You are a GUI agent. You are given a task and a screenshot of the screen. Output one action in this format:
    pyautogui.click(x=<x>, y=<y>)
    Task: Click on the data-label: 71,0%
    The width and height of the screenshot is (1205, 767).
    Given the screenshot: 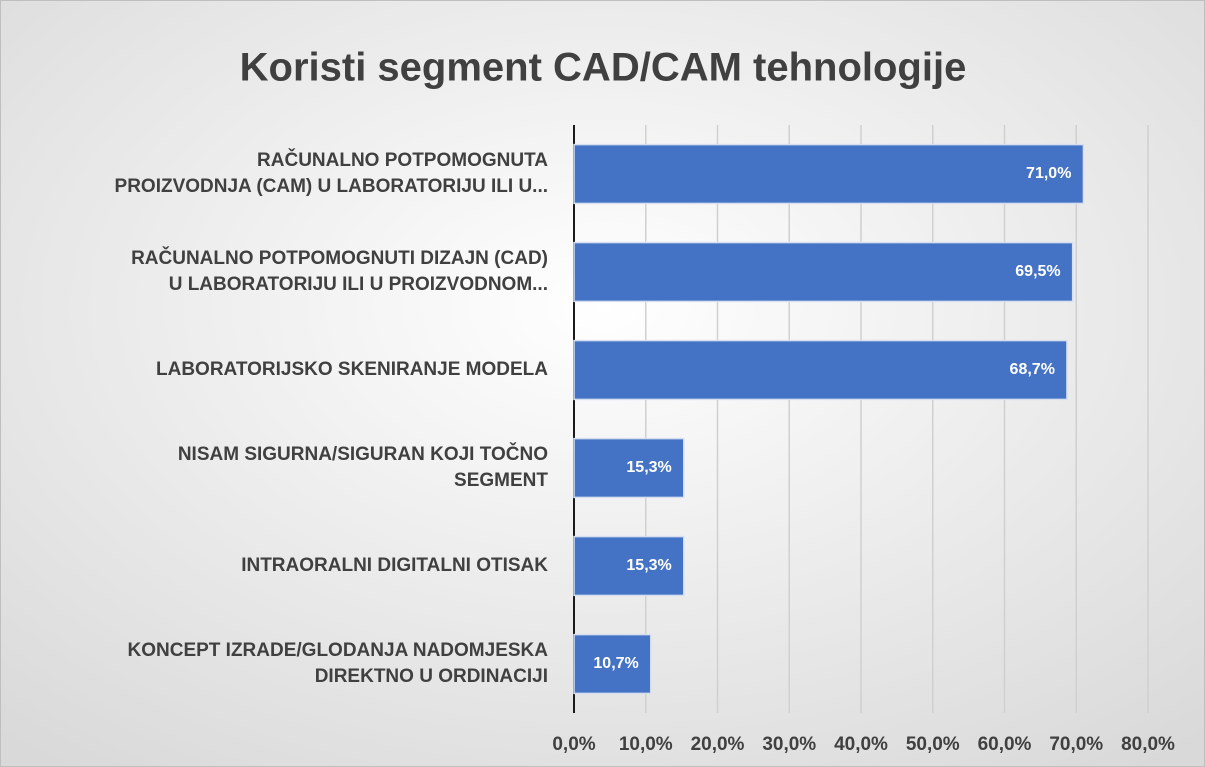 What is the action you would take?
    pyautogui.click(x=1048, y=173)
    